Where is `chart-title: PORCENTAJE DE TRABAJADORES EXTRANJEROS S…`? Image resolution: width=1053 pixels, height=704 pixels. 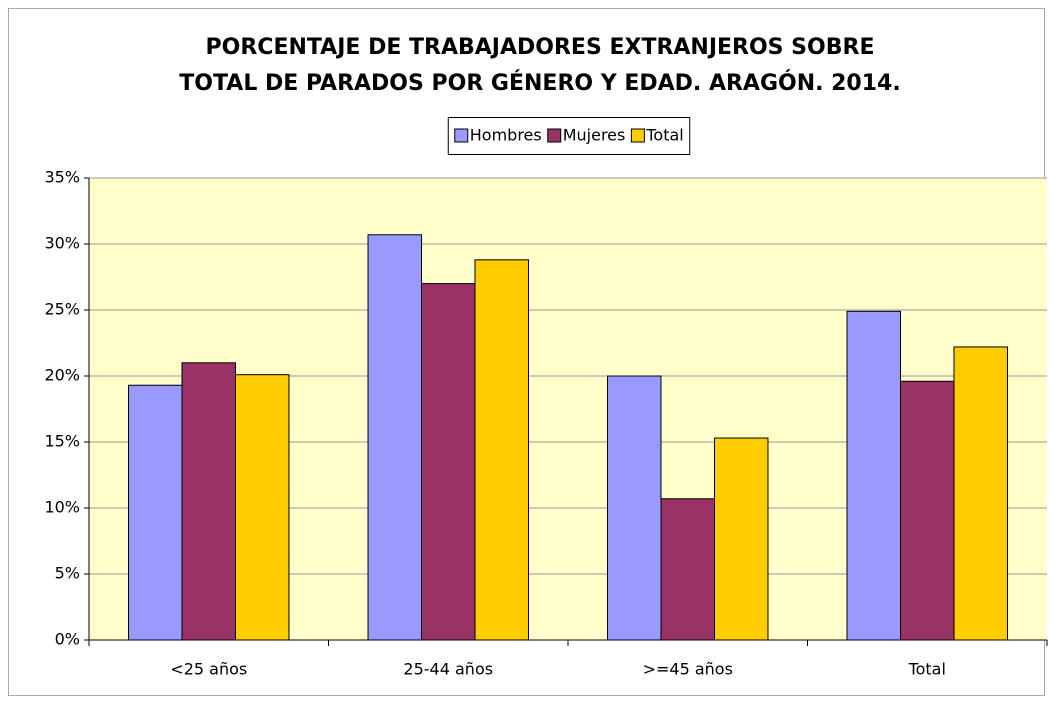 chart-title: PORCENTAJE DE TRABAJADORES EXTRANJEROS S… is located at coordinates (540, 47).